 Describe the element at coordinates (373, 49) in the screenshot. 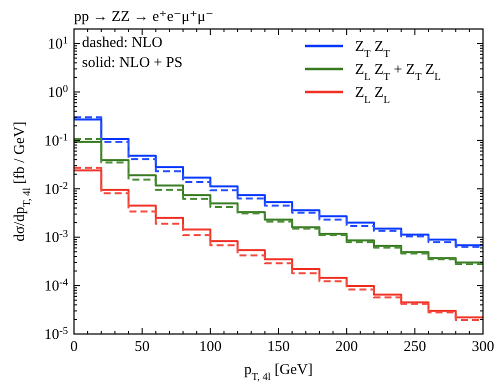

I see `legend-label: Z$_{T}$ Z$_{T}$` at that location.